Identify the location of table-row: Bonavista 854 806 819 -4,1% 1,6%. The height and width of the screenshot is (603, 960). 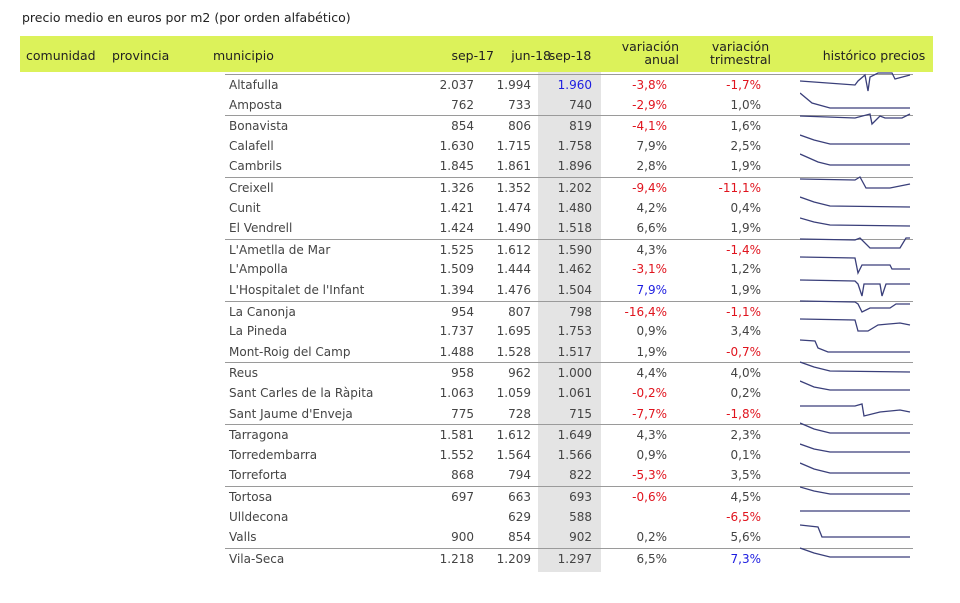
(569, 125).